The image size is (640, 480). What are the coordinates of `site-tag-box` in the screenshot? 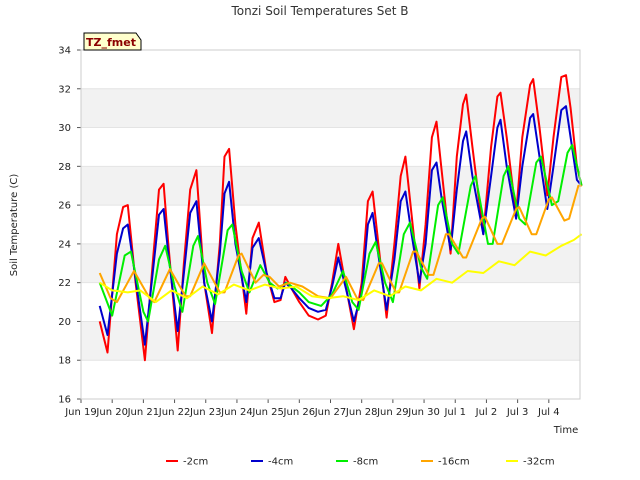 It's located at (112, 41).